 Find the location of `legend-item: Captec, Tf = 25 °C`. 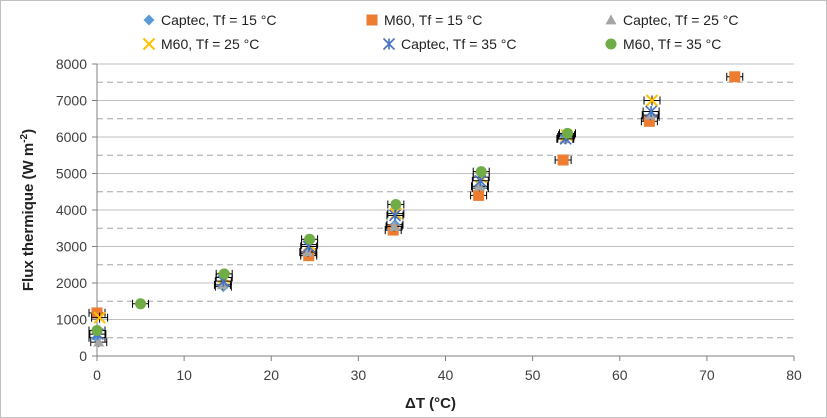

legend-item: Captec, Tf = 25 °C is located at coordinates (670, 20).